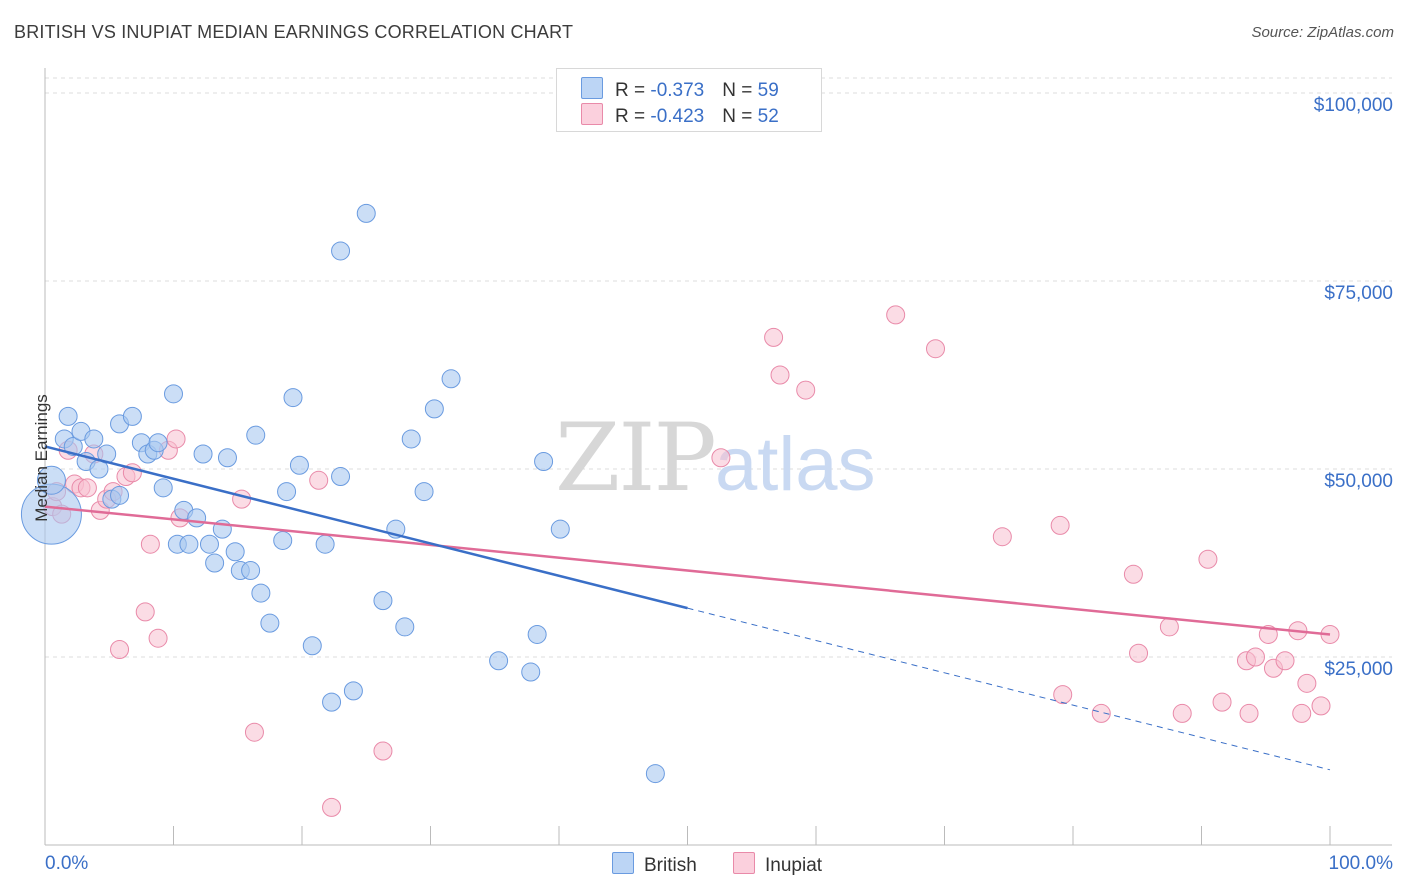 The image size is (1406, 892). I want to click on inupiat-n-value: 52, so click(768, 116).